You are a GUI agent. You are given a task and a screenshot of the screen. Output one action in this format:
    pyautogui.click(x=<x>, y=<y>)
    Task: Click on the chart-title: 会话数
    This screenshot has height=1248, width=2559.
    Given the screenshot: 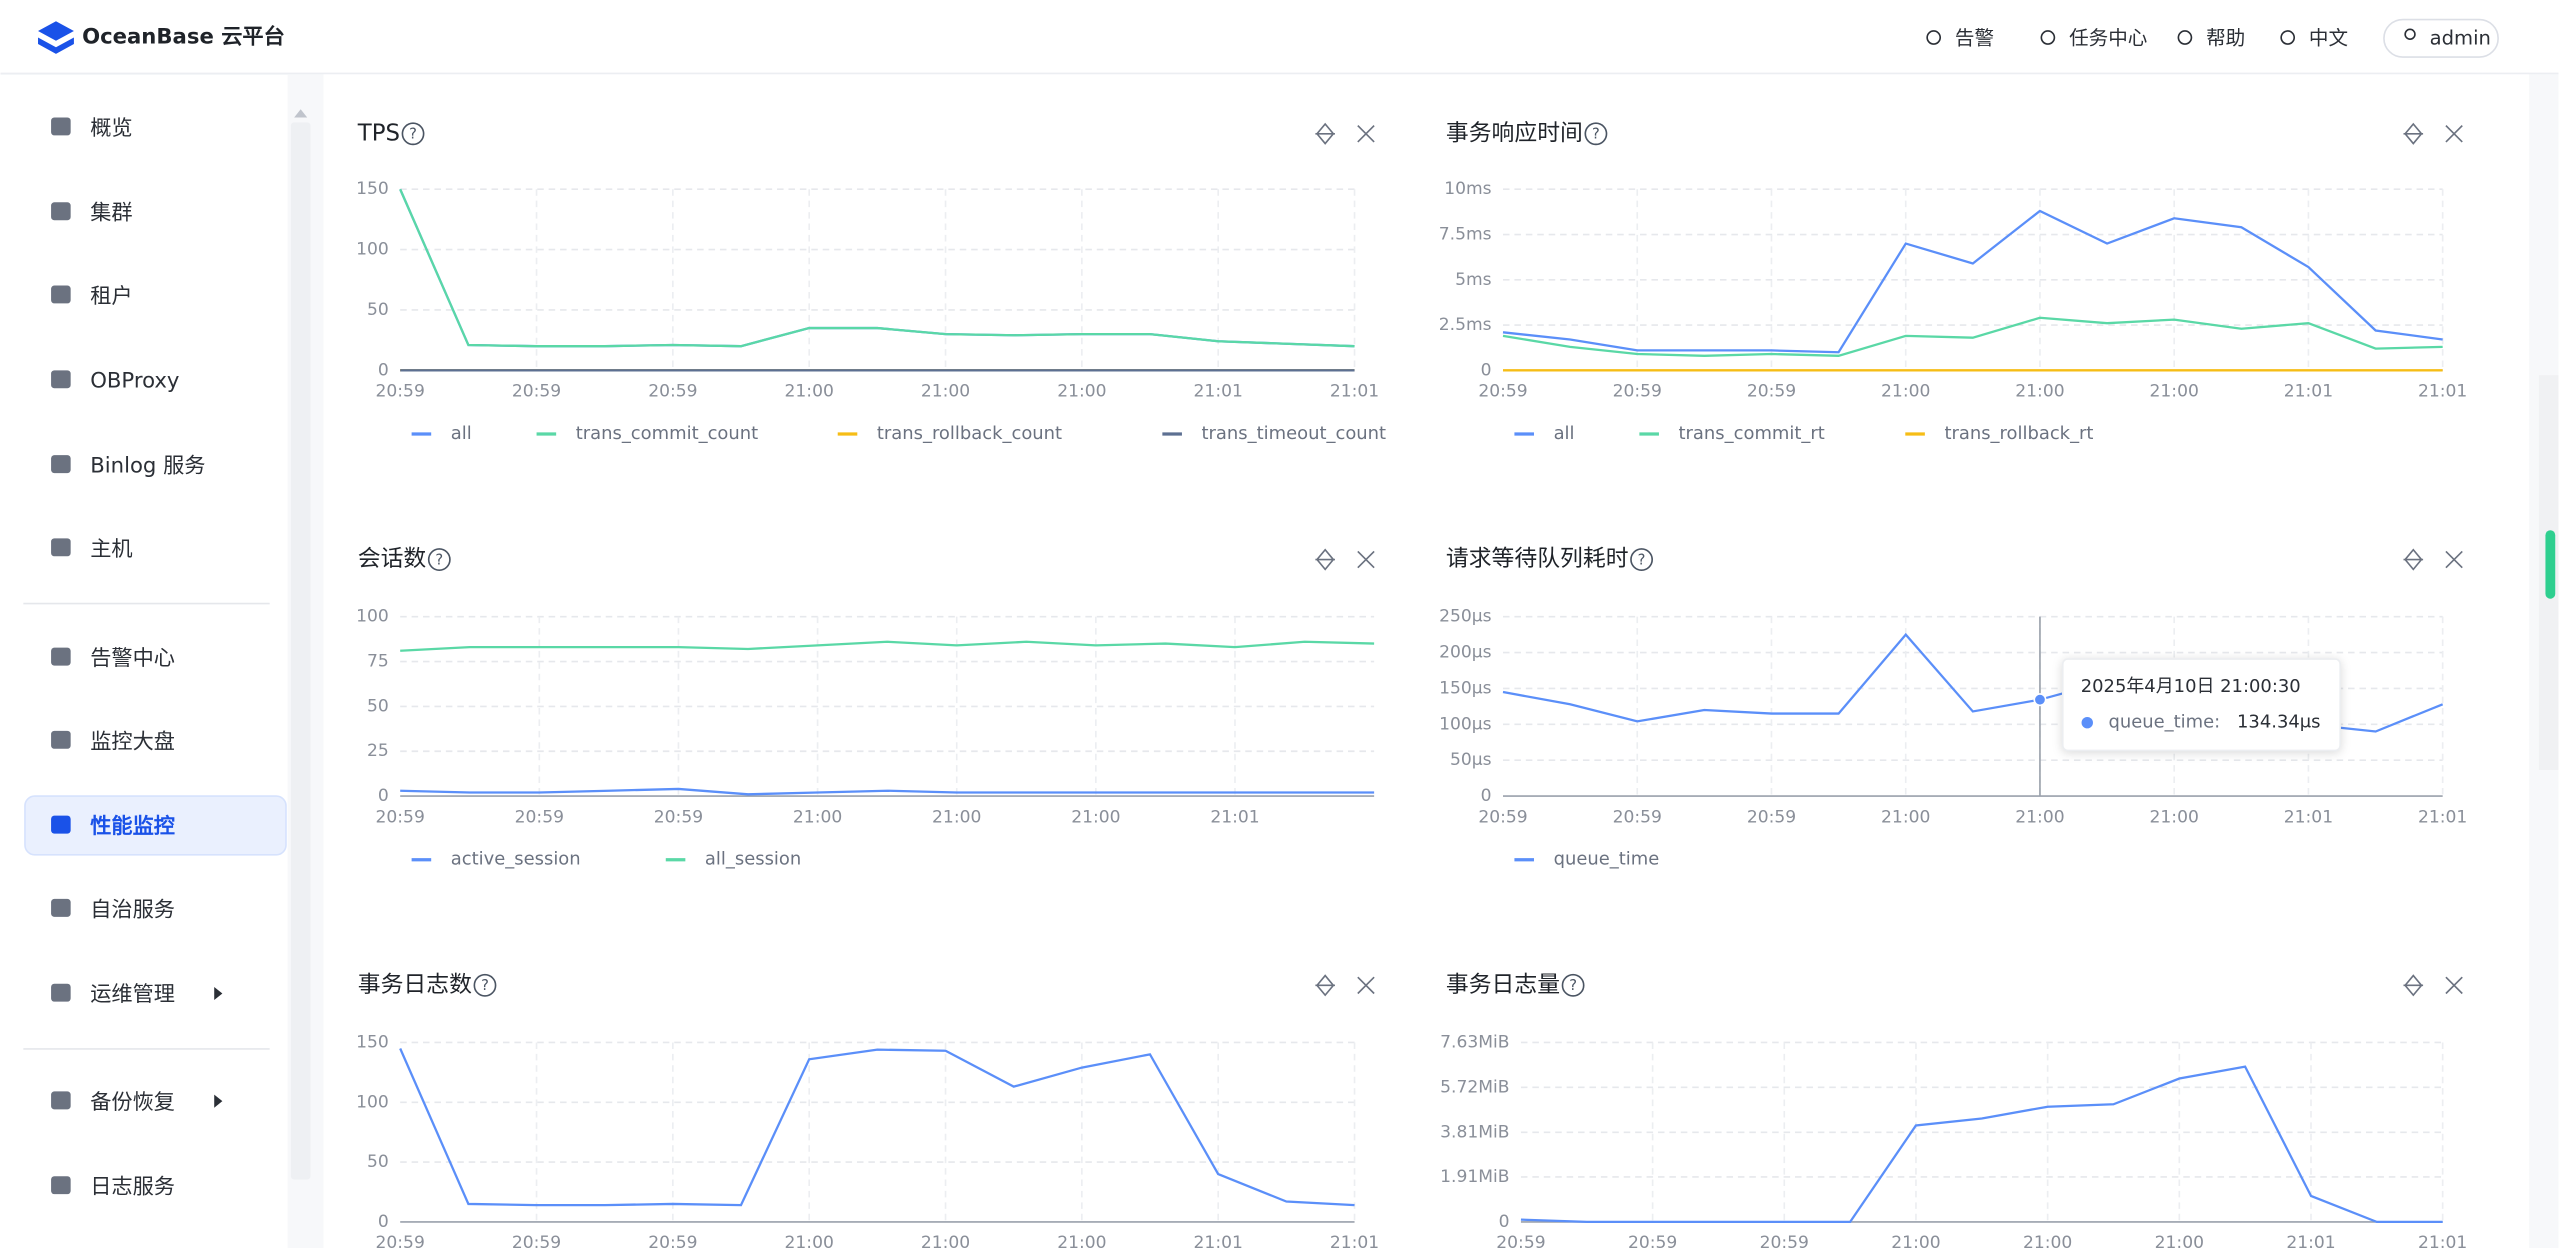 What is the action you would take?
    pyautogui.click(x=392, y=559)
    